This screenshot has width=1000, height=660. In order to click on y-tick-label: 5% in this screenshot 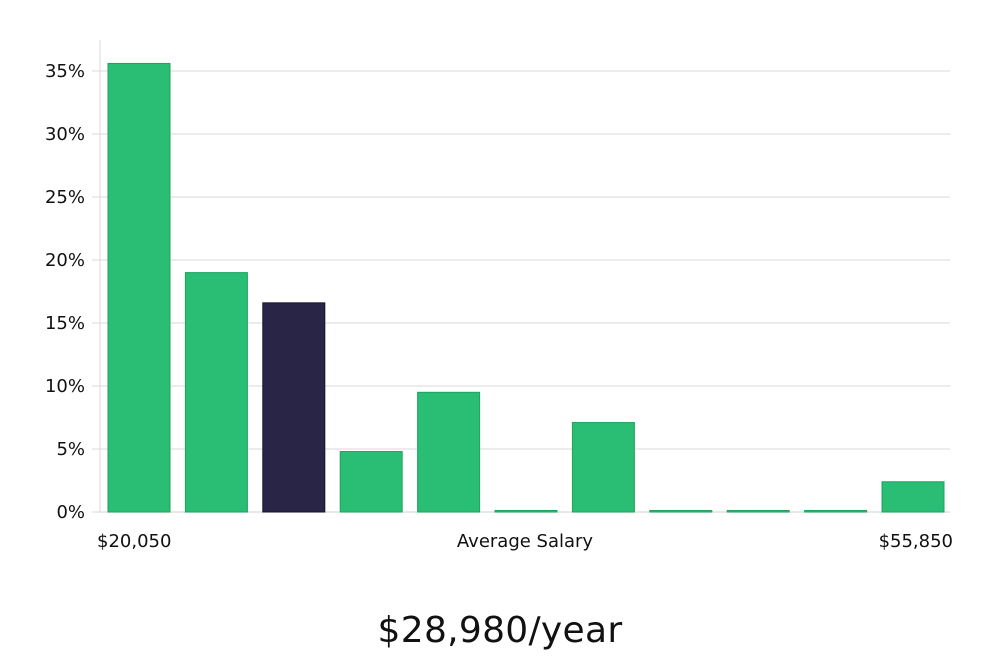, I will do `click(70, 449)`.